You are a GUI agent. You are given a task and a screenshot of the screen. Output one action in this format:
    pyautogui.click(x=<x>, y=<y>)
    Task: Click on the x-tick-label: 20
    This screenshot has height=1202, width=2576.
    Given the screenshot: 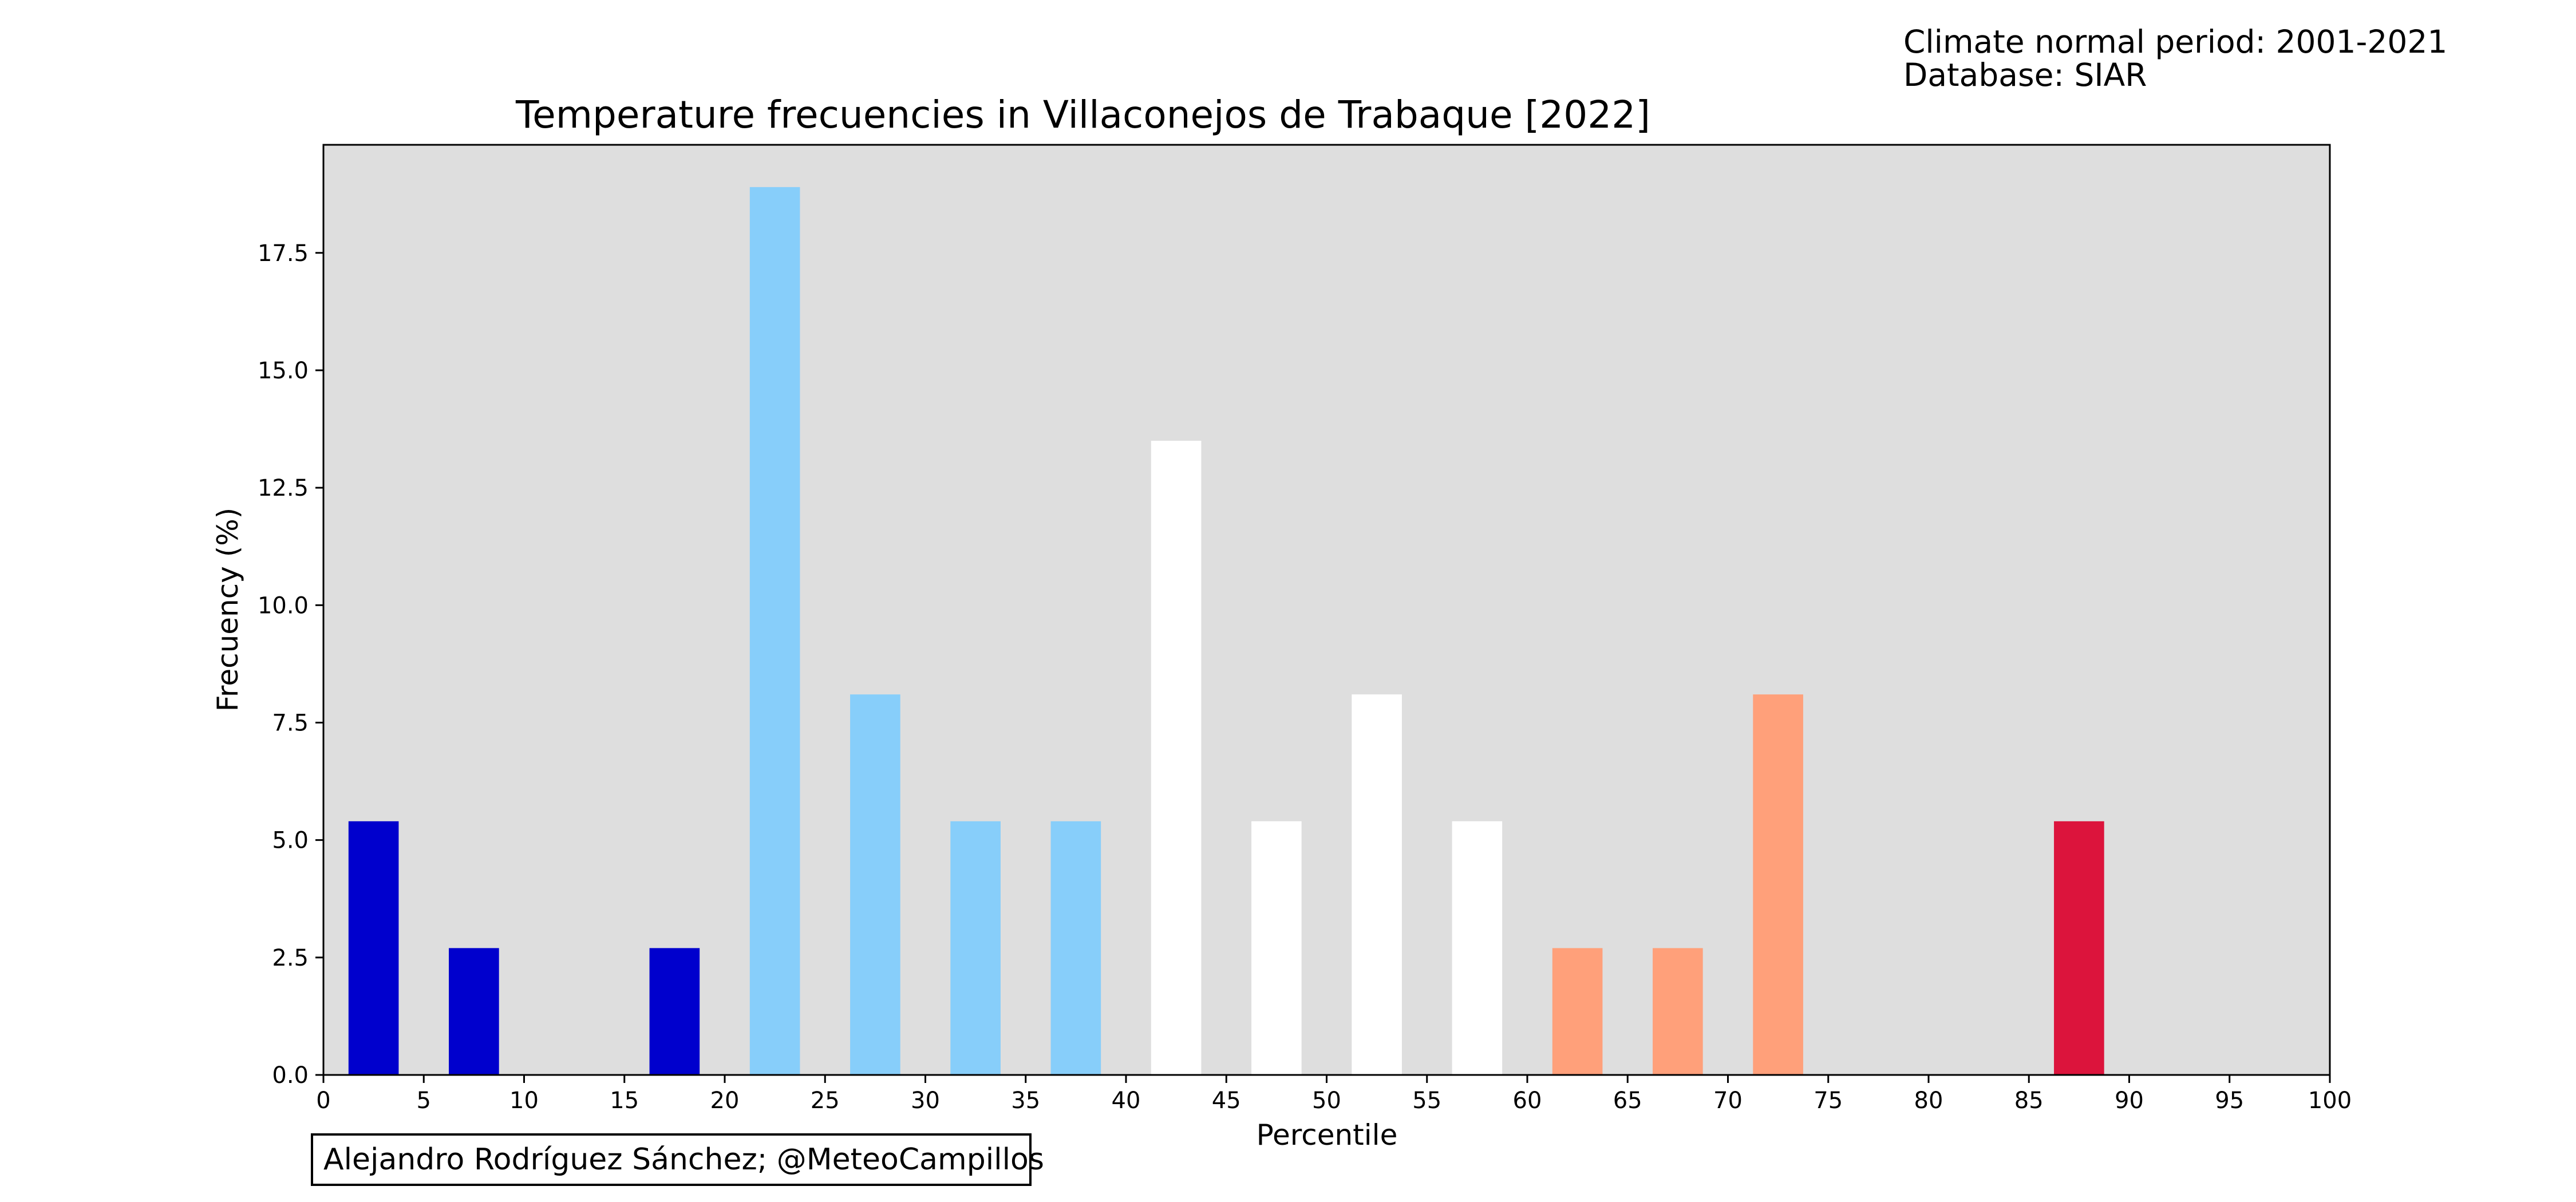 What is the action you would take?
    pyautogui.click(x=725, y=1101)
    